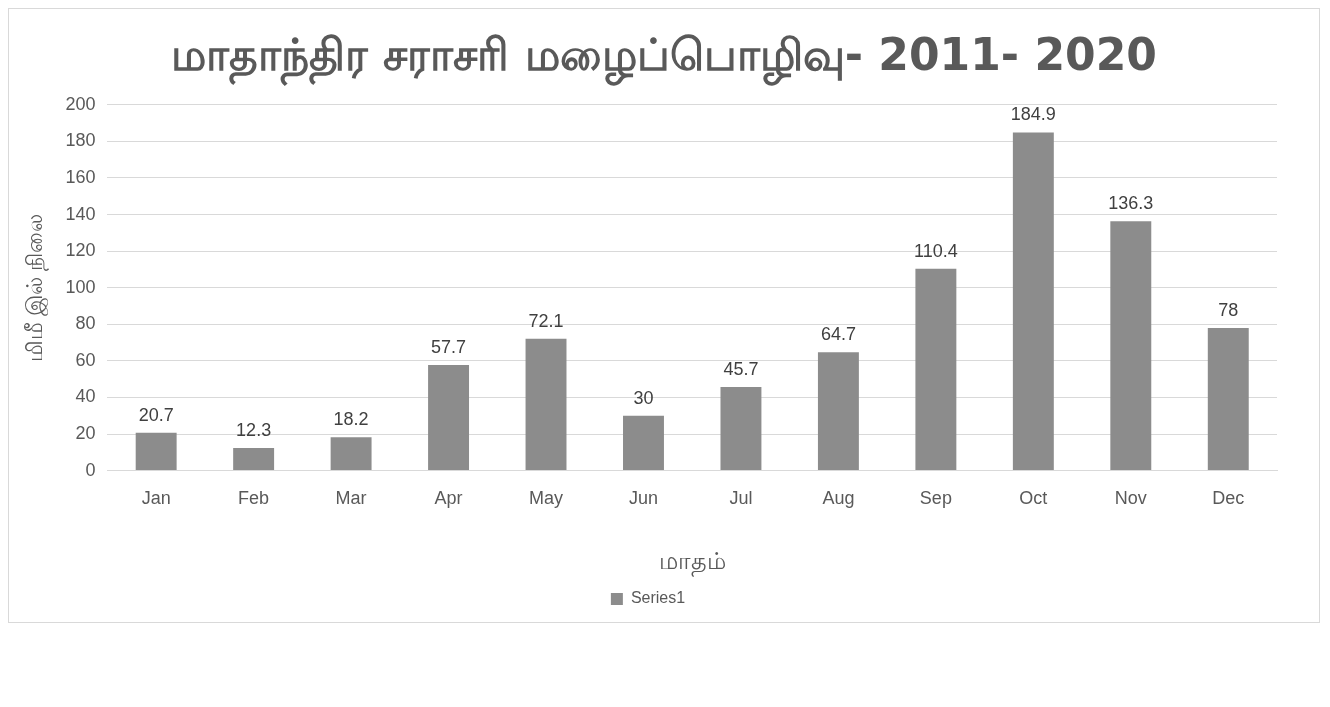 Image resolution: width=1330 pixels, height=707 pixels. Describe the element at coordinates (156, 414) in the screenshot. I see `data-label: 20.7` at that location.